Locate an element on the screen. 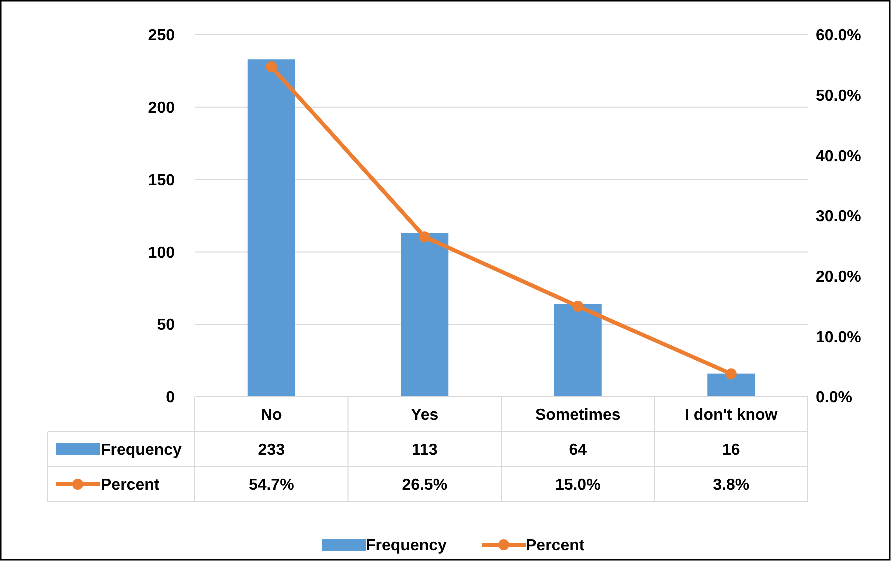  y2-tick-label: 30.0% is located at coordinates (839, 217).